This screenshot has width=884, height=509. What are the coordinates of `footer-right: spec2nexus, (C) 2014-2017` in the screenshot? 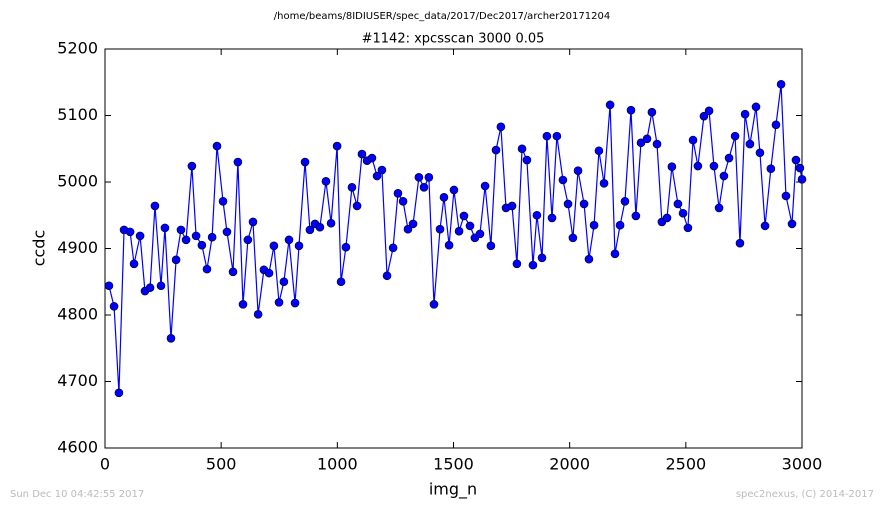 It's located at (805, 494).